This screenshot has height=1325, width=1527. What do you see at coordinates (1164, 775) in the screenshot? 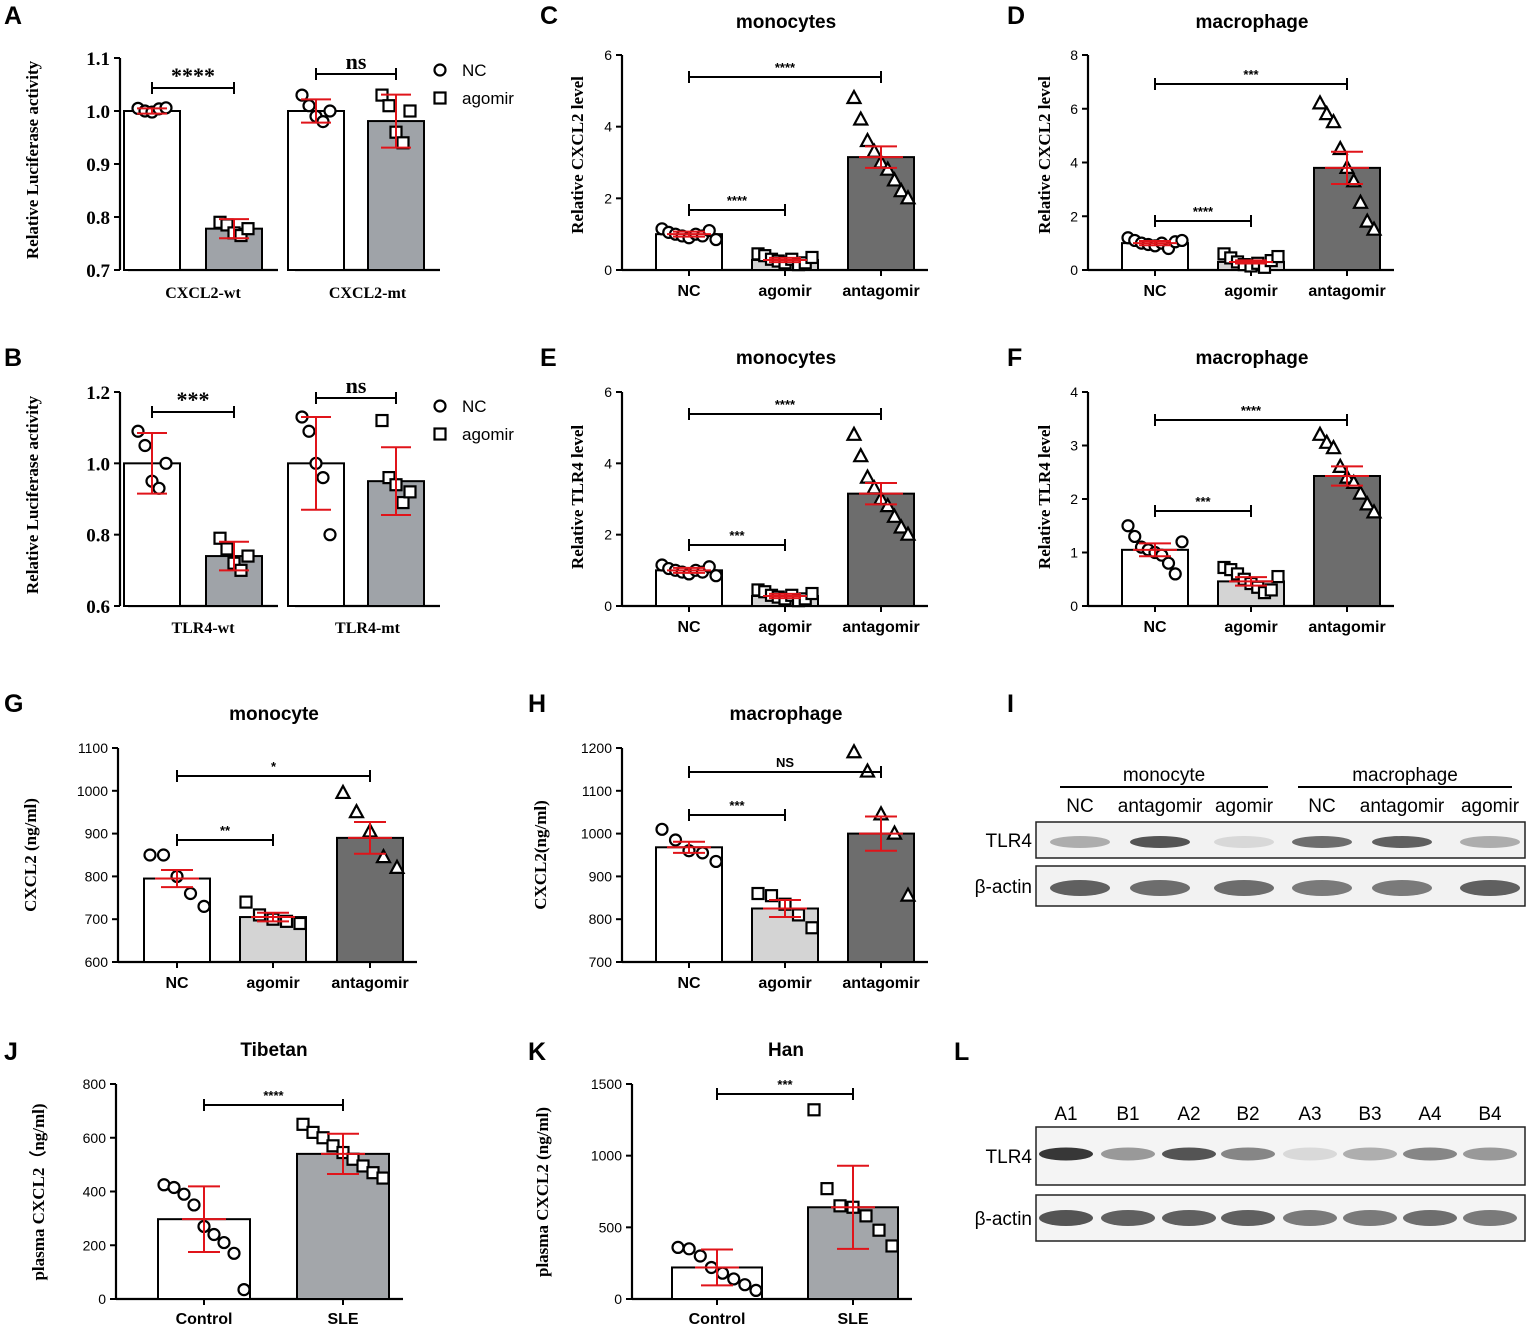
I see `blot-group-label: monocyte` at bounding box center [1164, 775].